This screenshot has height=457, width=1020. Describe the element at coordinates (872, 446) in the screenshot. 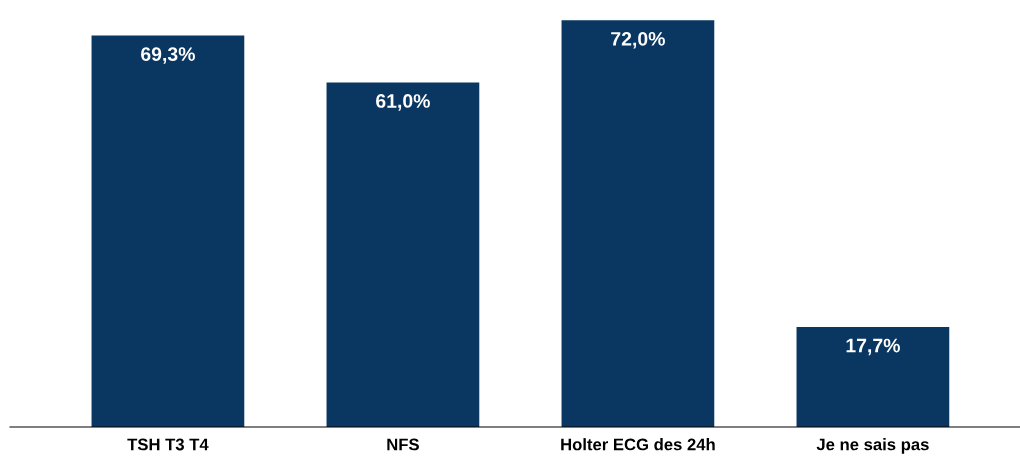

I see `x-tick-label: Je ne sais pas` at that location.